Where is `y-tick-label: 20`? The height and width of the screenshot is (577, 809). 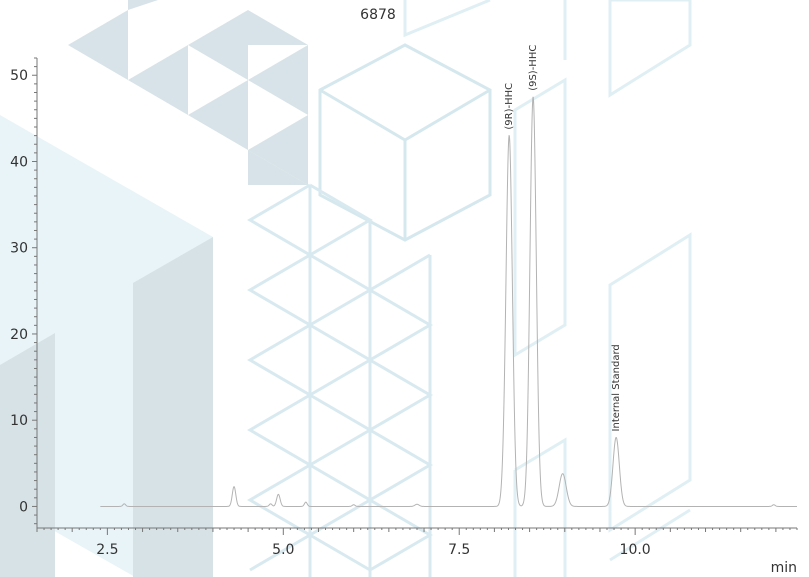 y-tick-label: 20 is located at coordinates (19, 335).